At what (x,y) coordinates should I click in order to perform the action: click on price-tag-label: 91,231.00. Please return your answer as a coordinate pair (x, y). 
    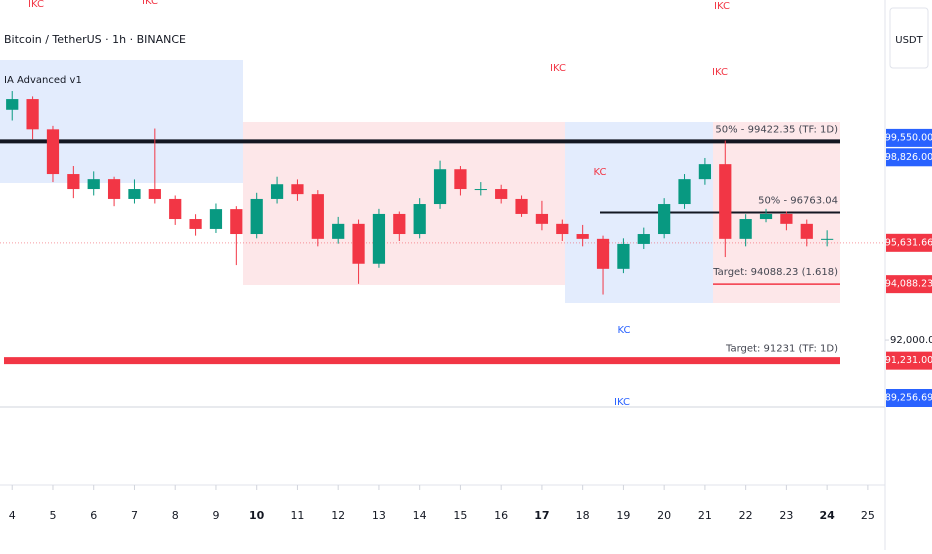
    Looking at the image, I should click on (908, 360).